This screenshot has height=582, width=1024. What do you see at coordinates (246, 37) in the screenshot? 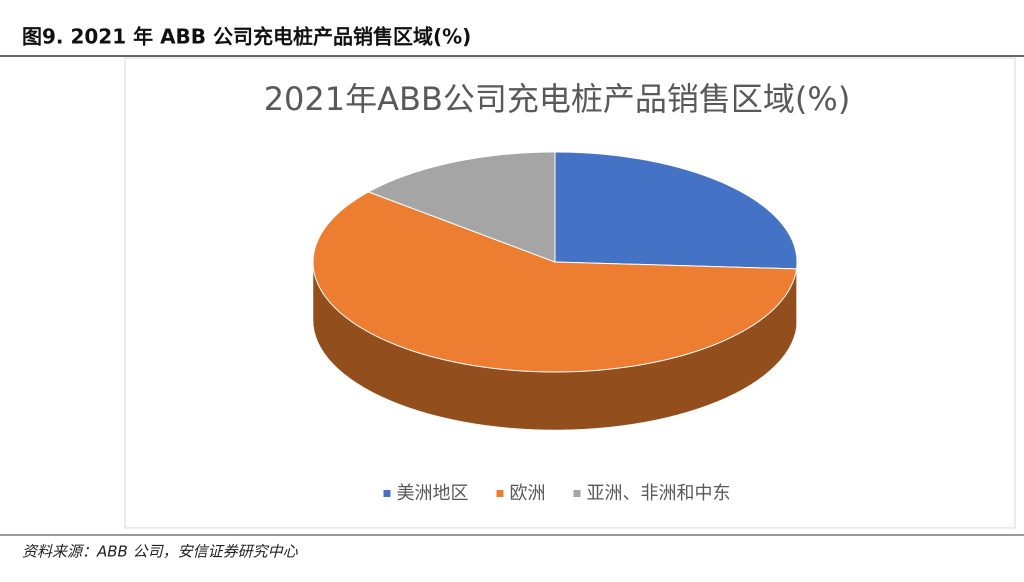
I see `figure-title: 图9. 2021 年 ABB 公司充电桩产品销售区域(%)` at bounding box center [246, 37].